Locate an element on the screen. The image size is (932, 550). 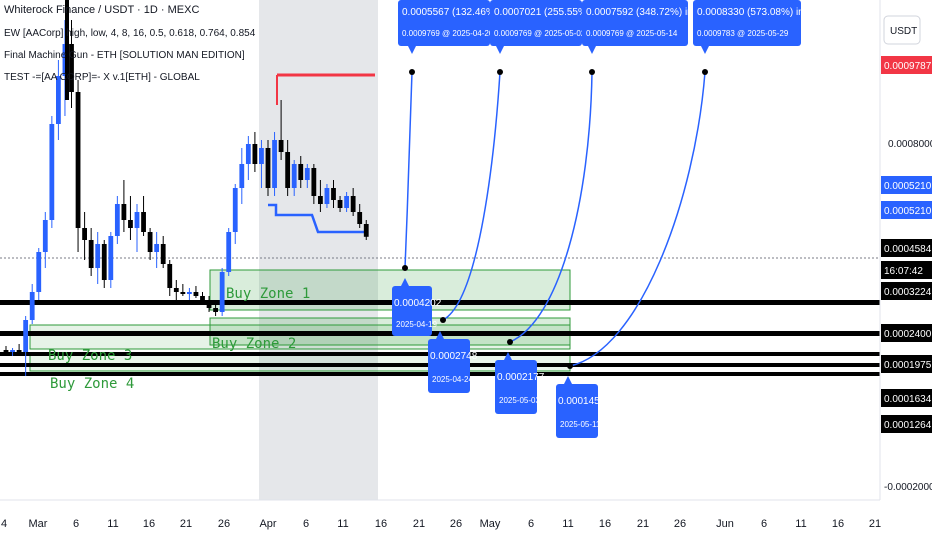
time-tick-label: Jun is located at coordinates (725, 524).